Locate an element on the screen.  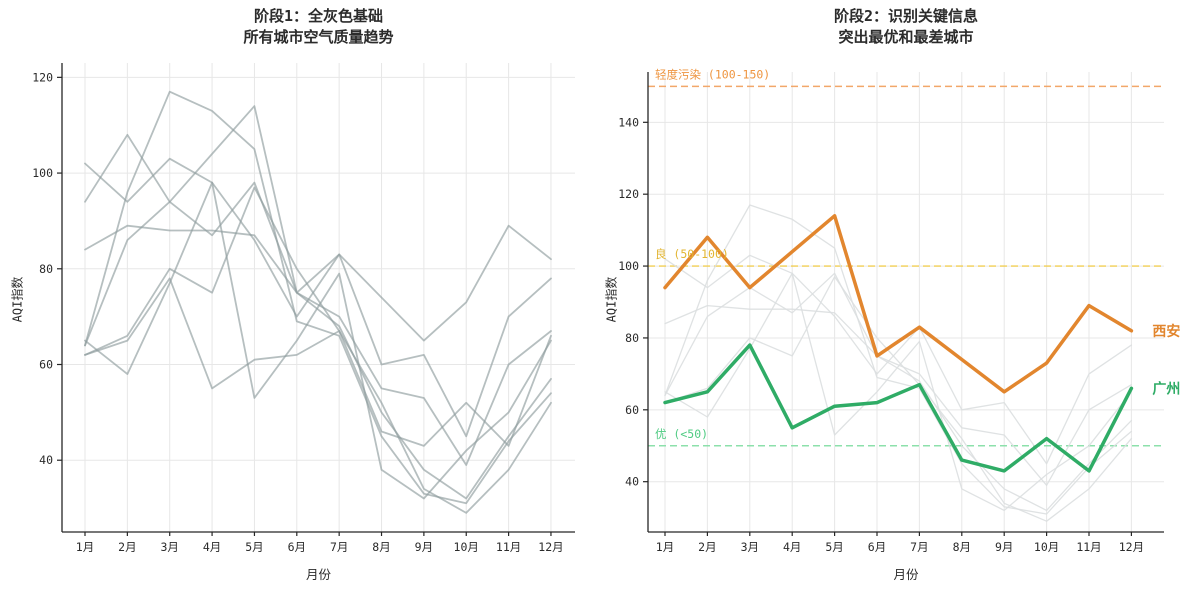
reference-line-label: 良 (50-100) is located at coordinates (692, 254).